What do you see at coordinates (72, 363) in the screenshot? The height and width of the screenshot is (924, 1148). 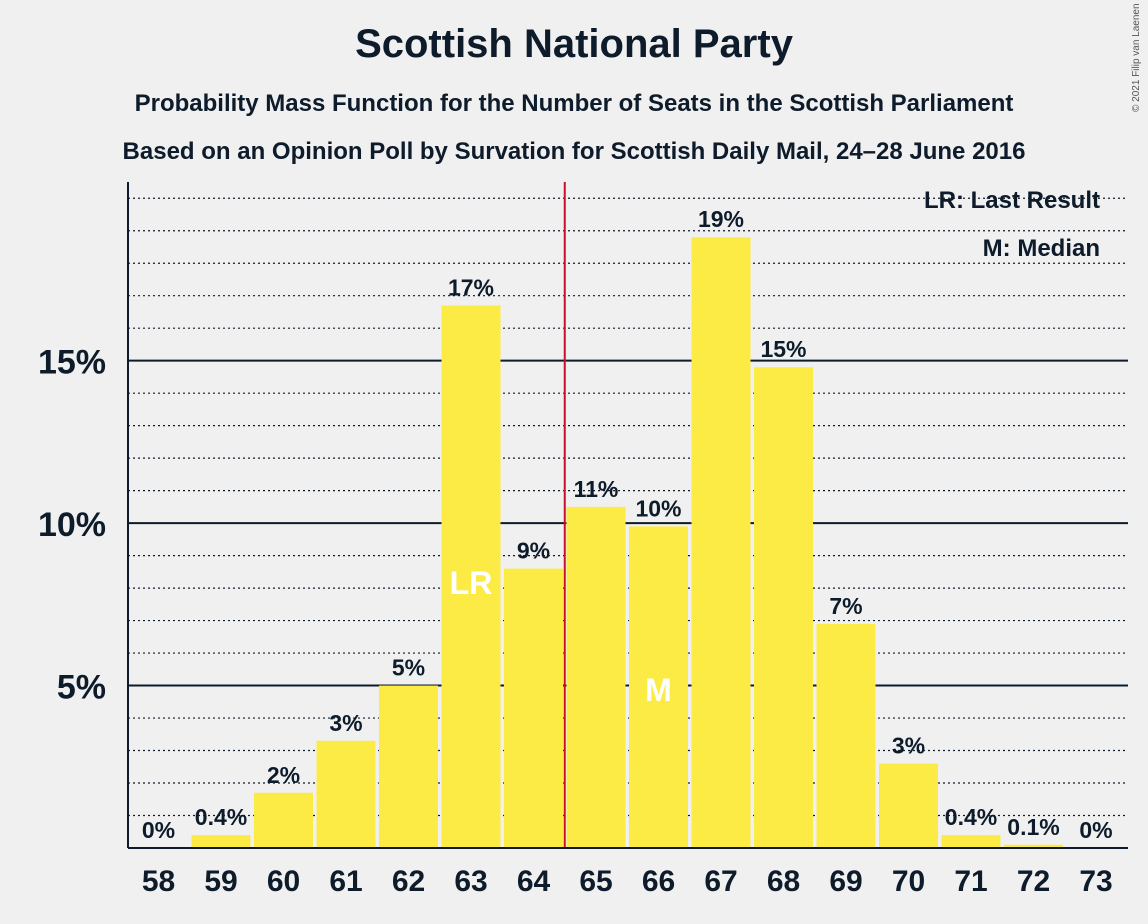 I see `y-tick-label: 15%` at bounding box center [72, 363].